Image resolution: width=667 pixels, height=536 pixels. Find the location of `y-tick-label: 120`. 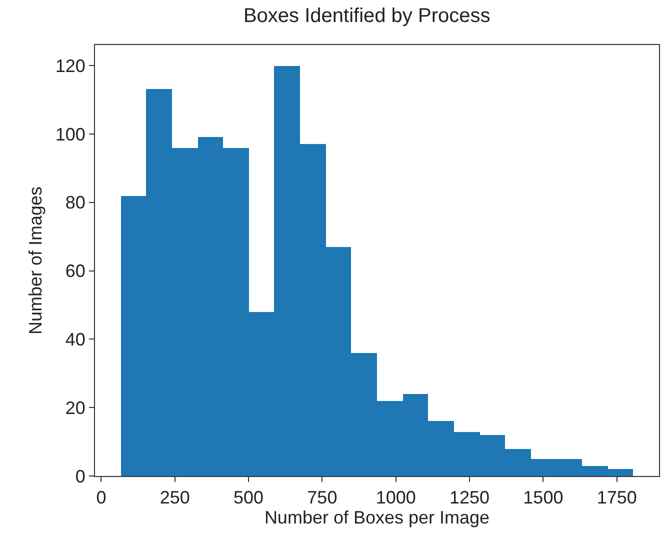

y-tick-label: 120 is located at coordinates (70, 66).